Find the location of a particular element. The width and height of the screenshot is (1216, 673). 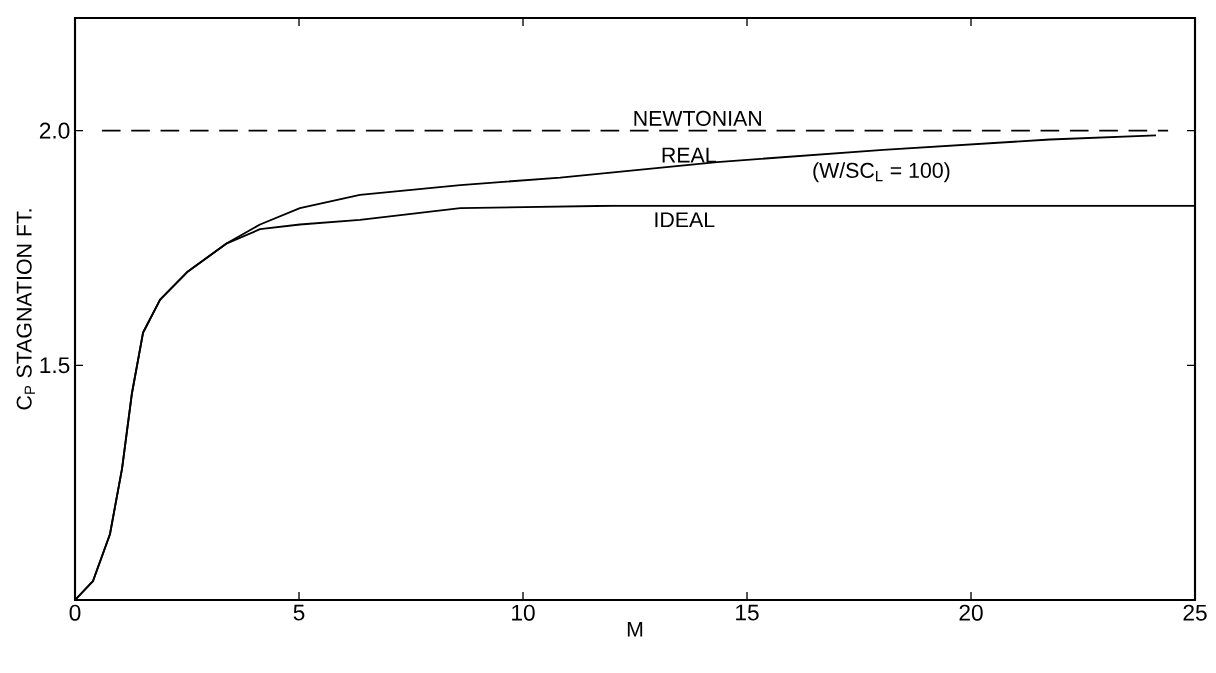

x-axis-title: M is located at coordinates (635, 629).